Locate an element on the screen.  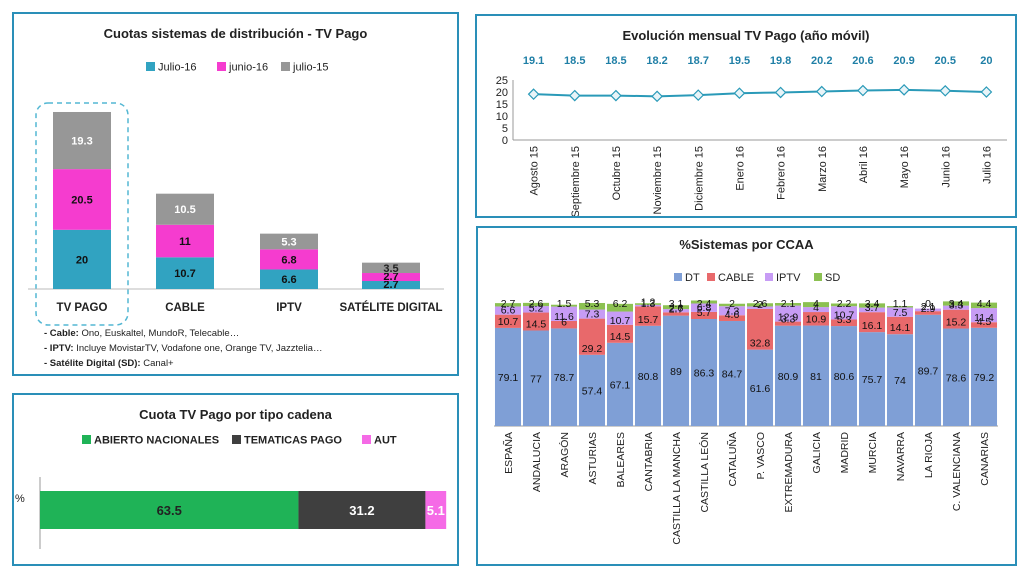
y-tick-10: 10 is located at coordinates (502, 117).